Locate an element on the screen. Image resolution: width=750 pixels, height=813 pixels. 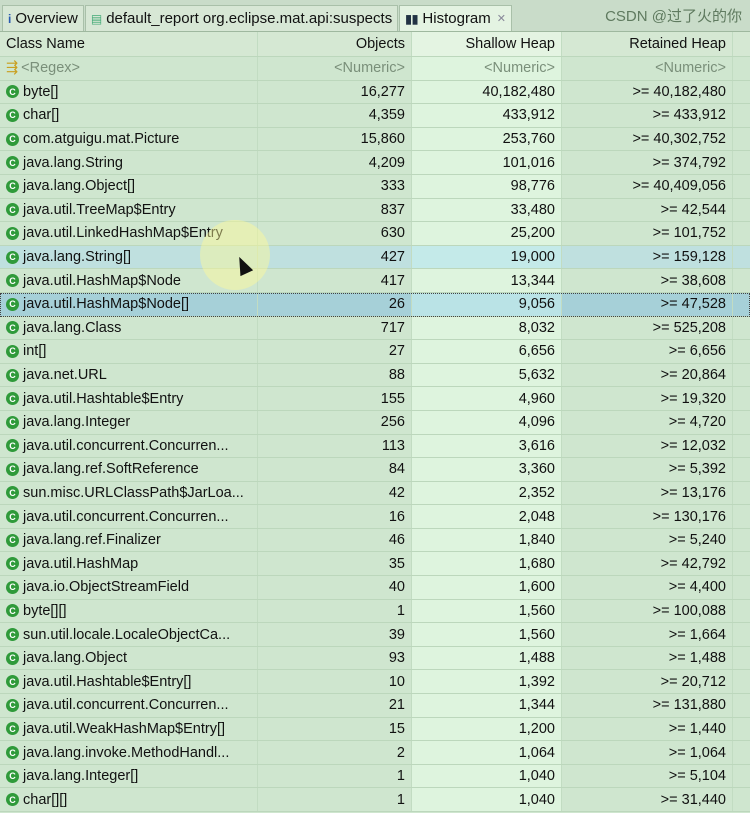
shallow-heap-cell: 1,560 is located at coordinates (487, 611).